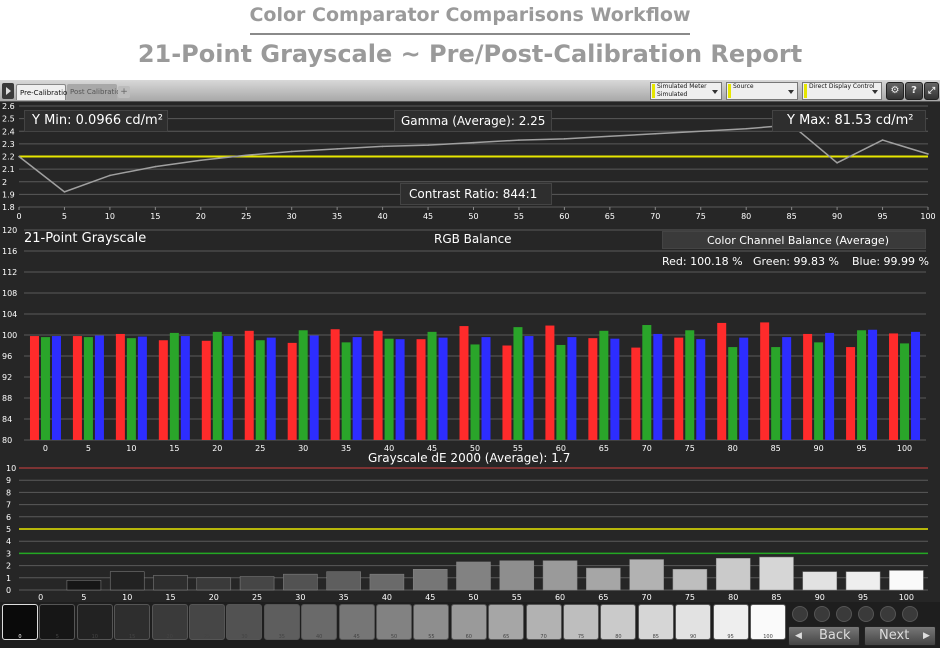 This screenshot has height=648, width=940. What do you see at coordinates (124, 92) in the screenshot?
I see `add-tab-button: +` at bounding box center [124, 92].